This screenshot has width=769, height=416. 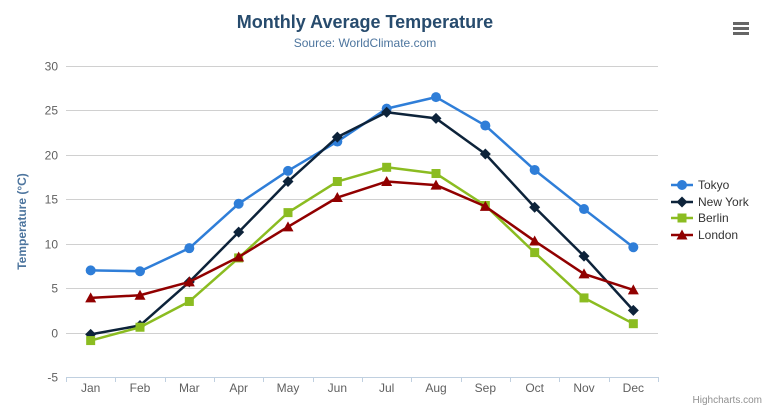 I want to click on x-axis-label: Dec, so click(x=633, y=388).